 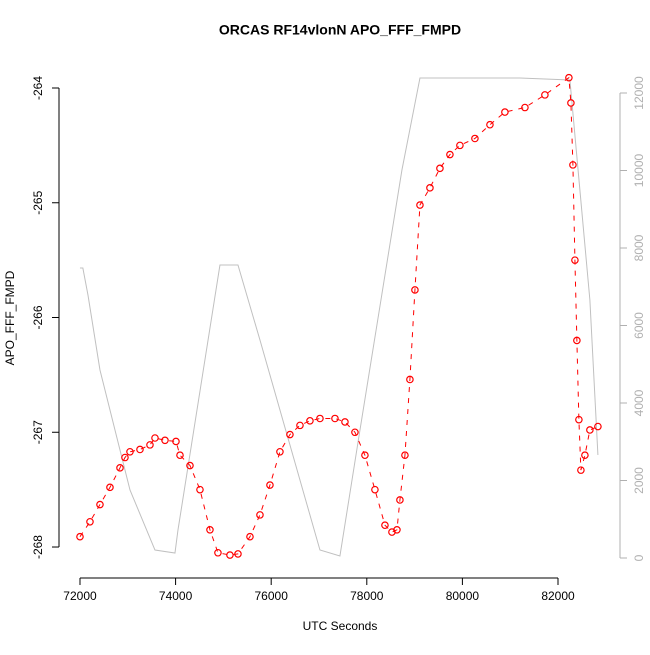 I want to click on x-tick-label: 76000, so click(x=272, y=596).